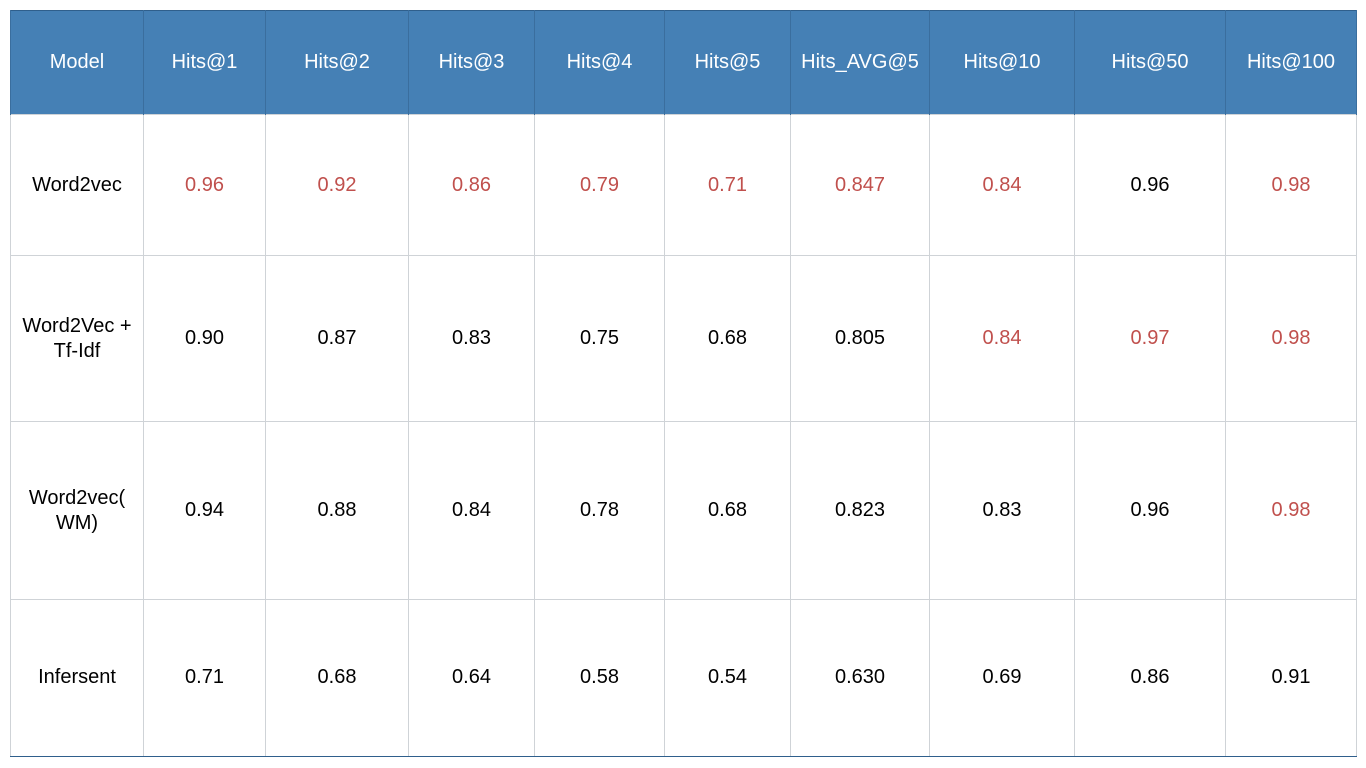 The width and height of the screenshot is (1366, 768). What do you see at coordinates (1150, 678) in the screenshot?
I see `value-cell: 0.86` at bounding box center [1150, 678].